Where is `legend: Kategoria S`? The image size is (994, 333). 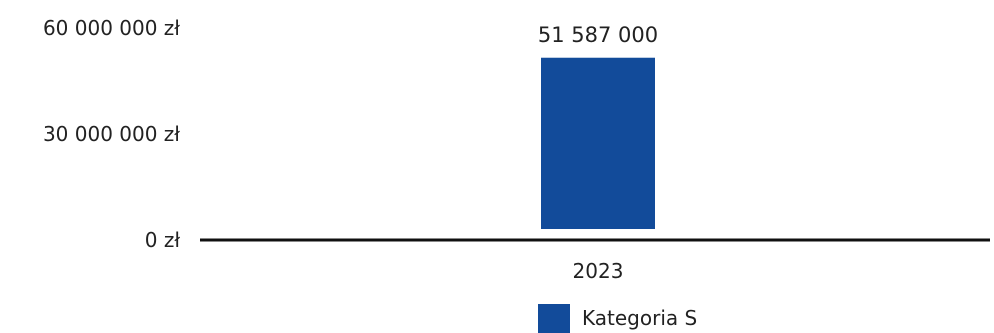
legend: Kategoria S is located at coordinates (617, 318).